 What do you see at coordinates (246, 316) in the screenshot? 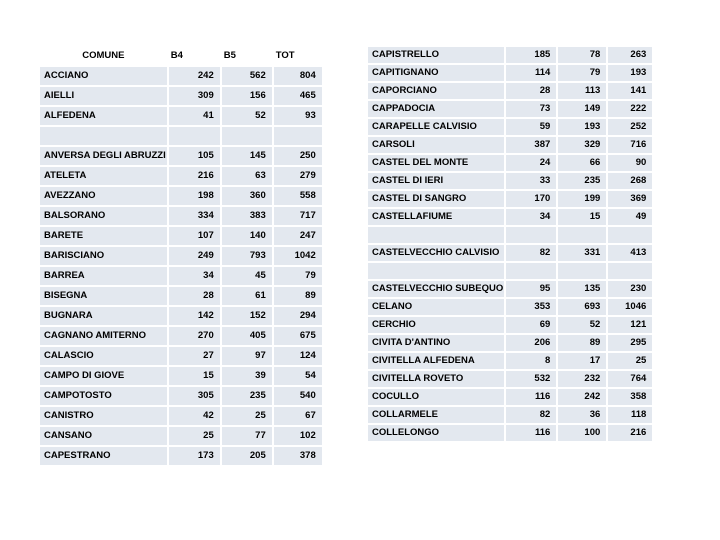
I see `value-cell: 152` at bounding box center [246, 316].